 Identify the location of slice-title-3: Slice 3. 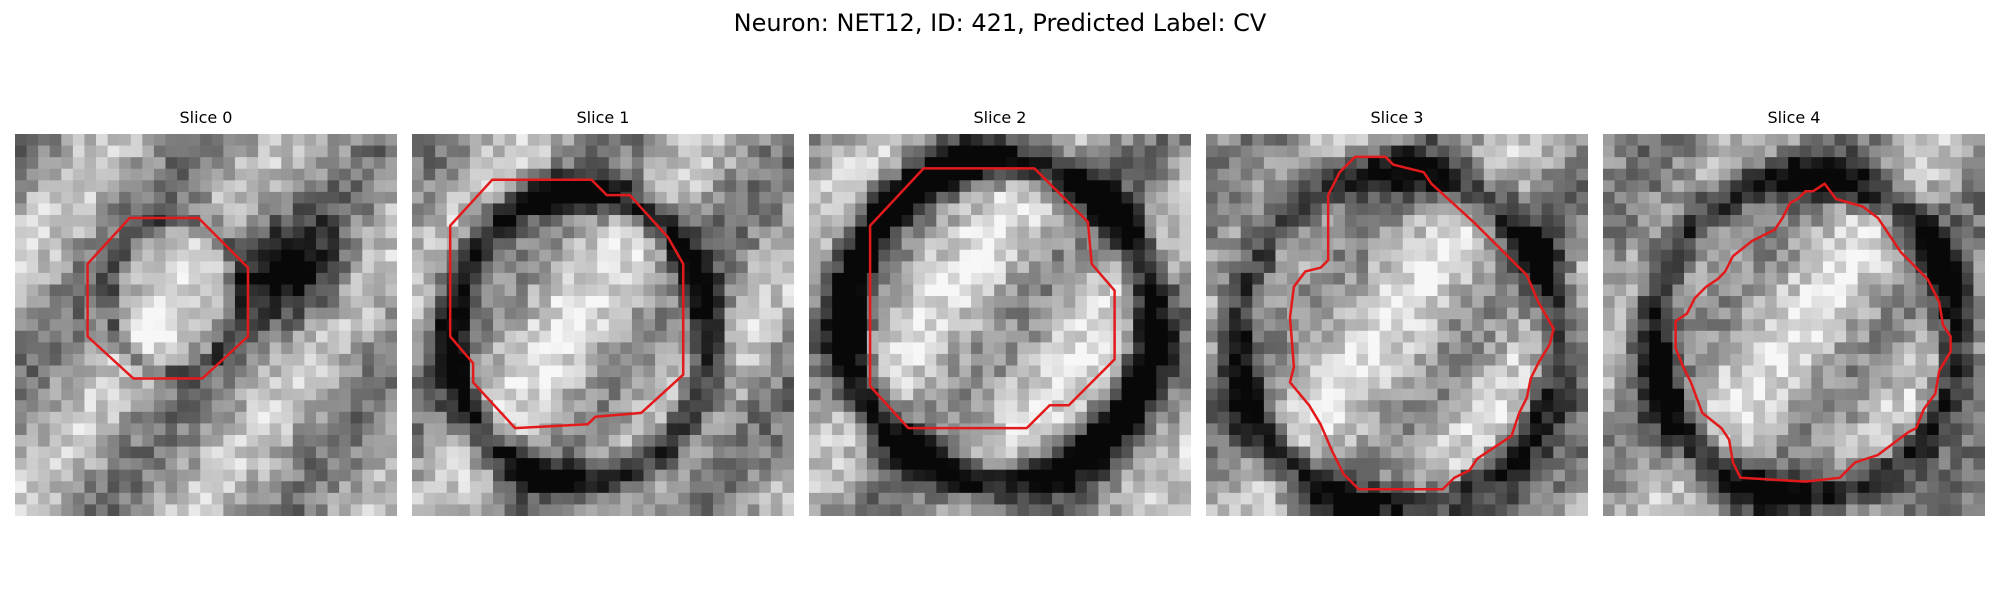
(1397, 117).